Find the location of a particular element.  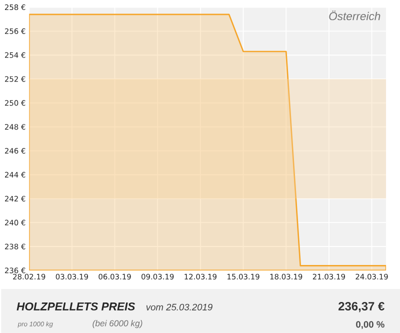

text: HOLZPELLETS PREIS is located at coordinates (76, 306).